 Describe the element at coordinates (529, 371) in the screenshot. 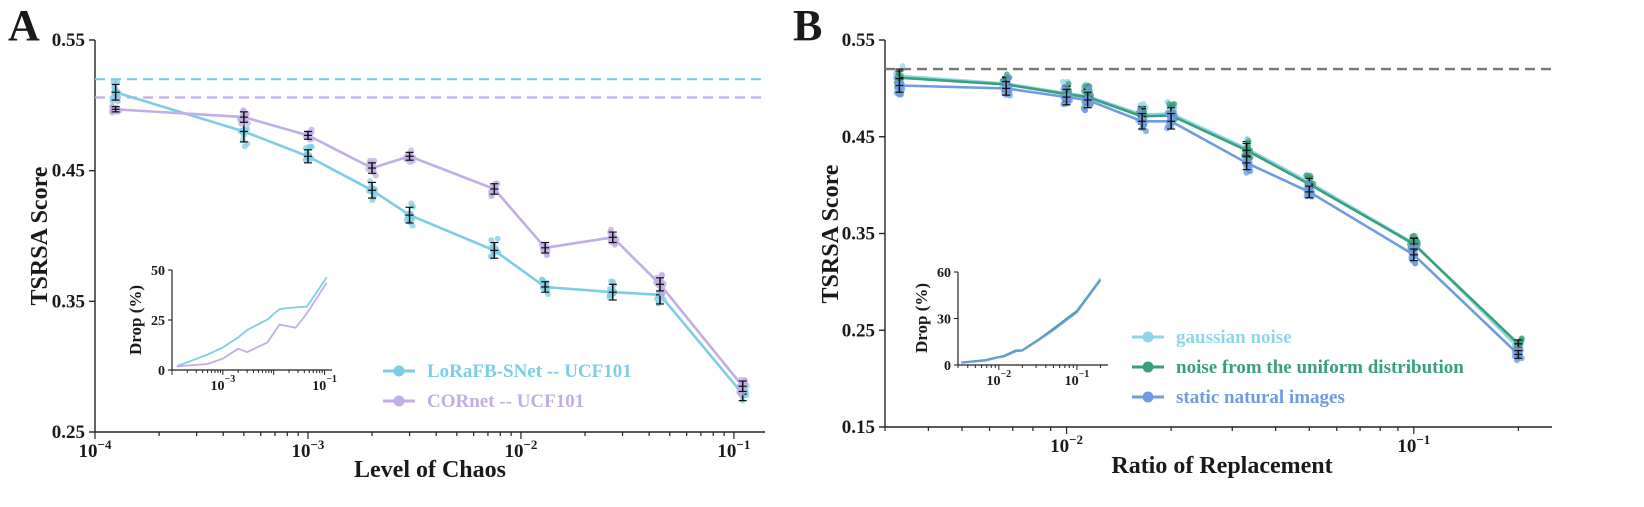

I see `a-legend-label: LoRaFB-SNet -- UCF101` at that location.